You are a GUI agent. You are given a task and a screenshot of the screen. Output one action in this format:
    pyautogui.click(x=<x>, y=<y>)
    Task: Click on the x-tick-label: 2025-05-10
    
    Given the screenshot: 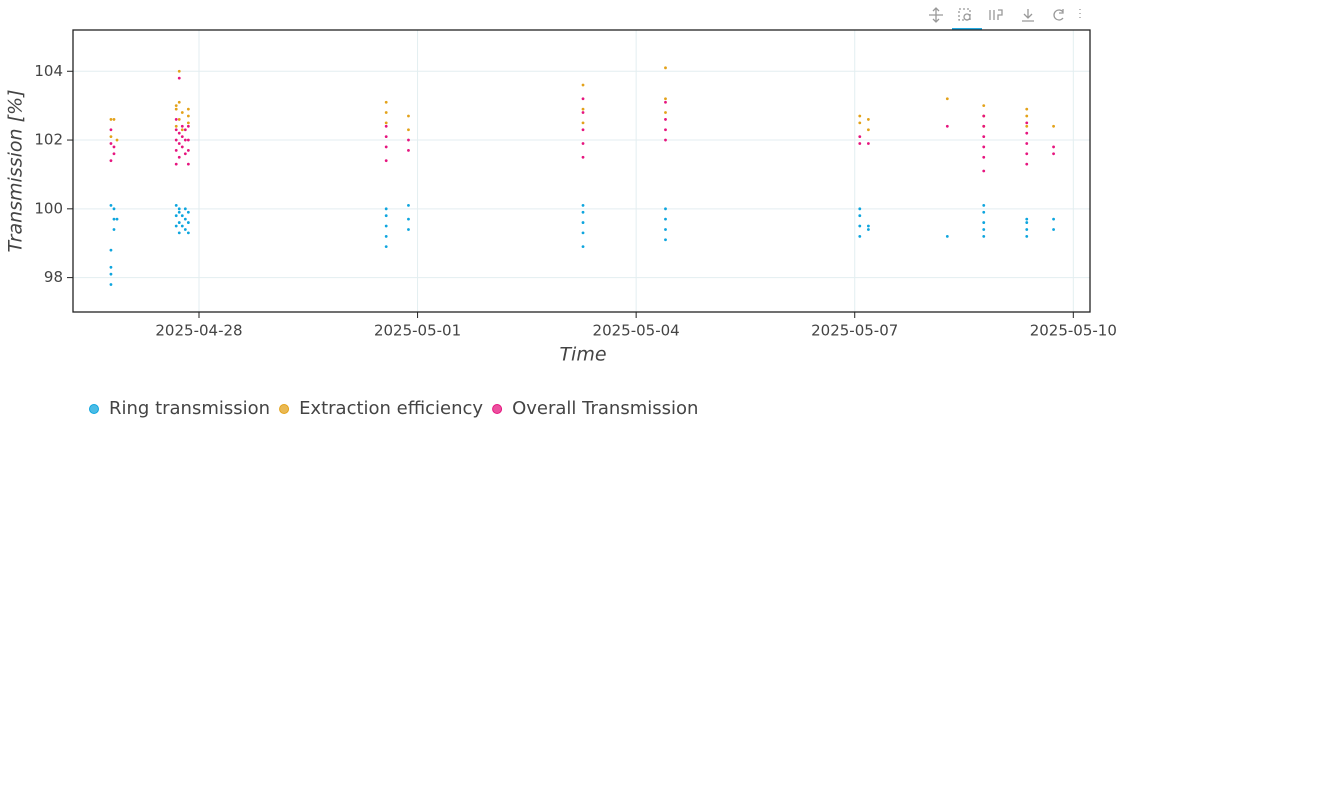 What is the action you would take?
    pyautogui.click(x=1073, y=331)
    